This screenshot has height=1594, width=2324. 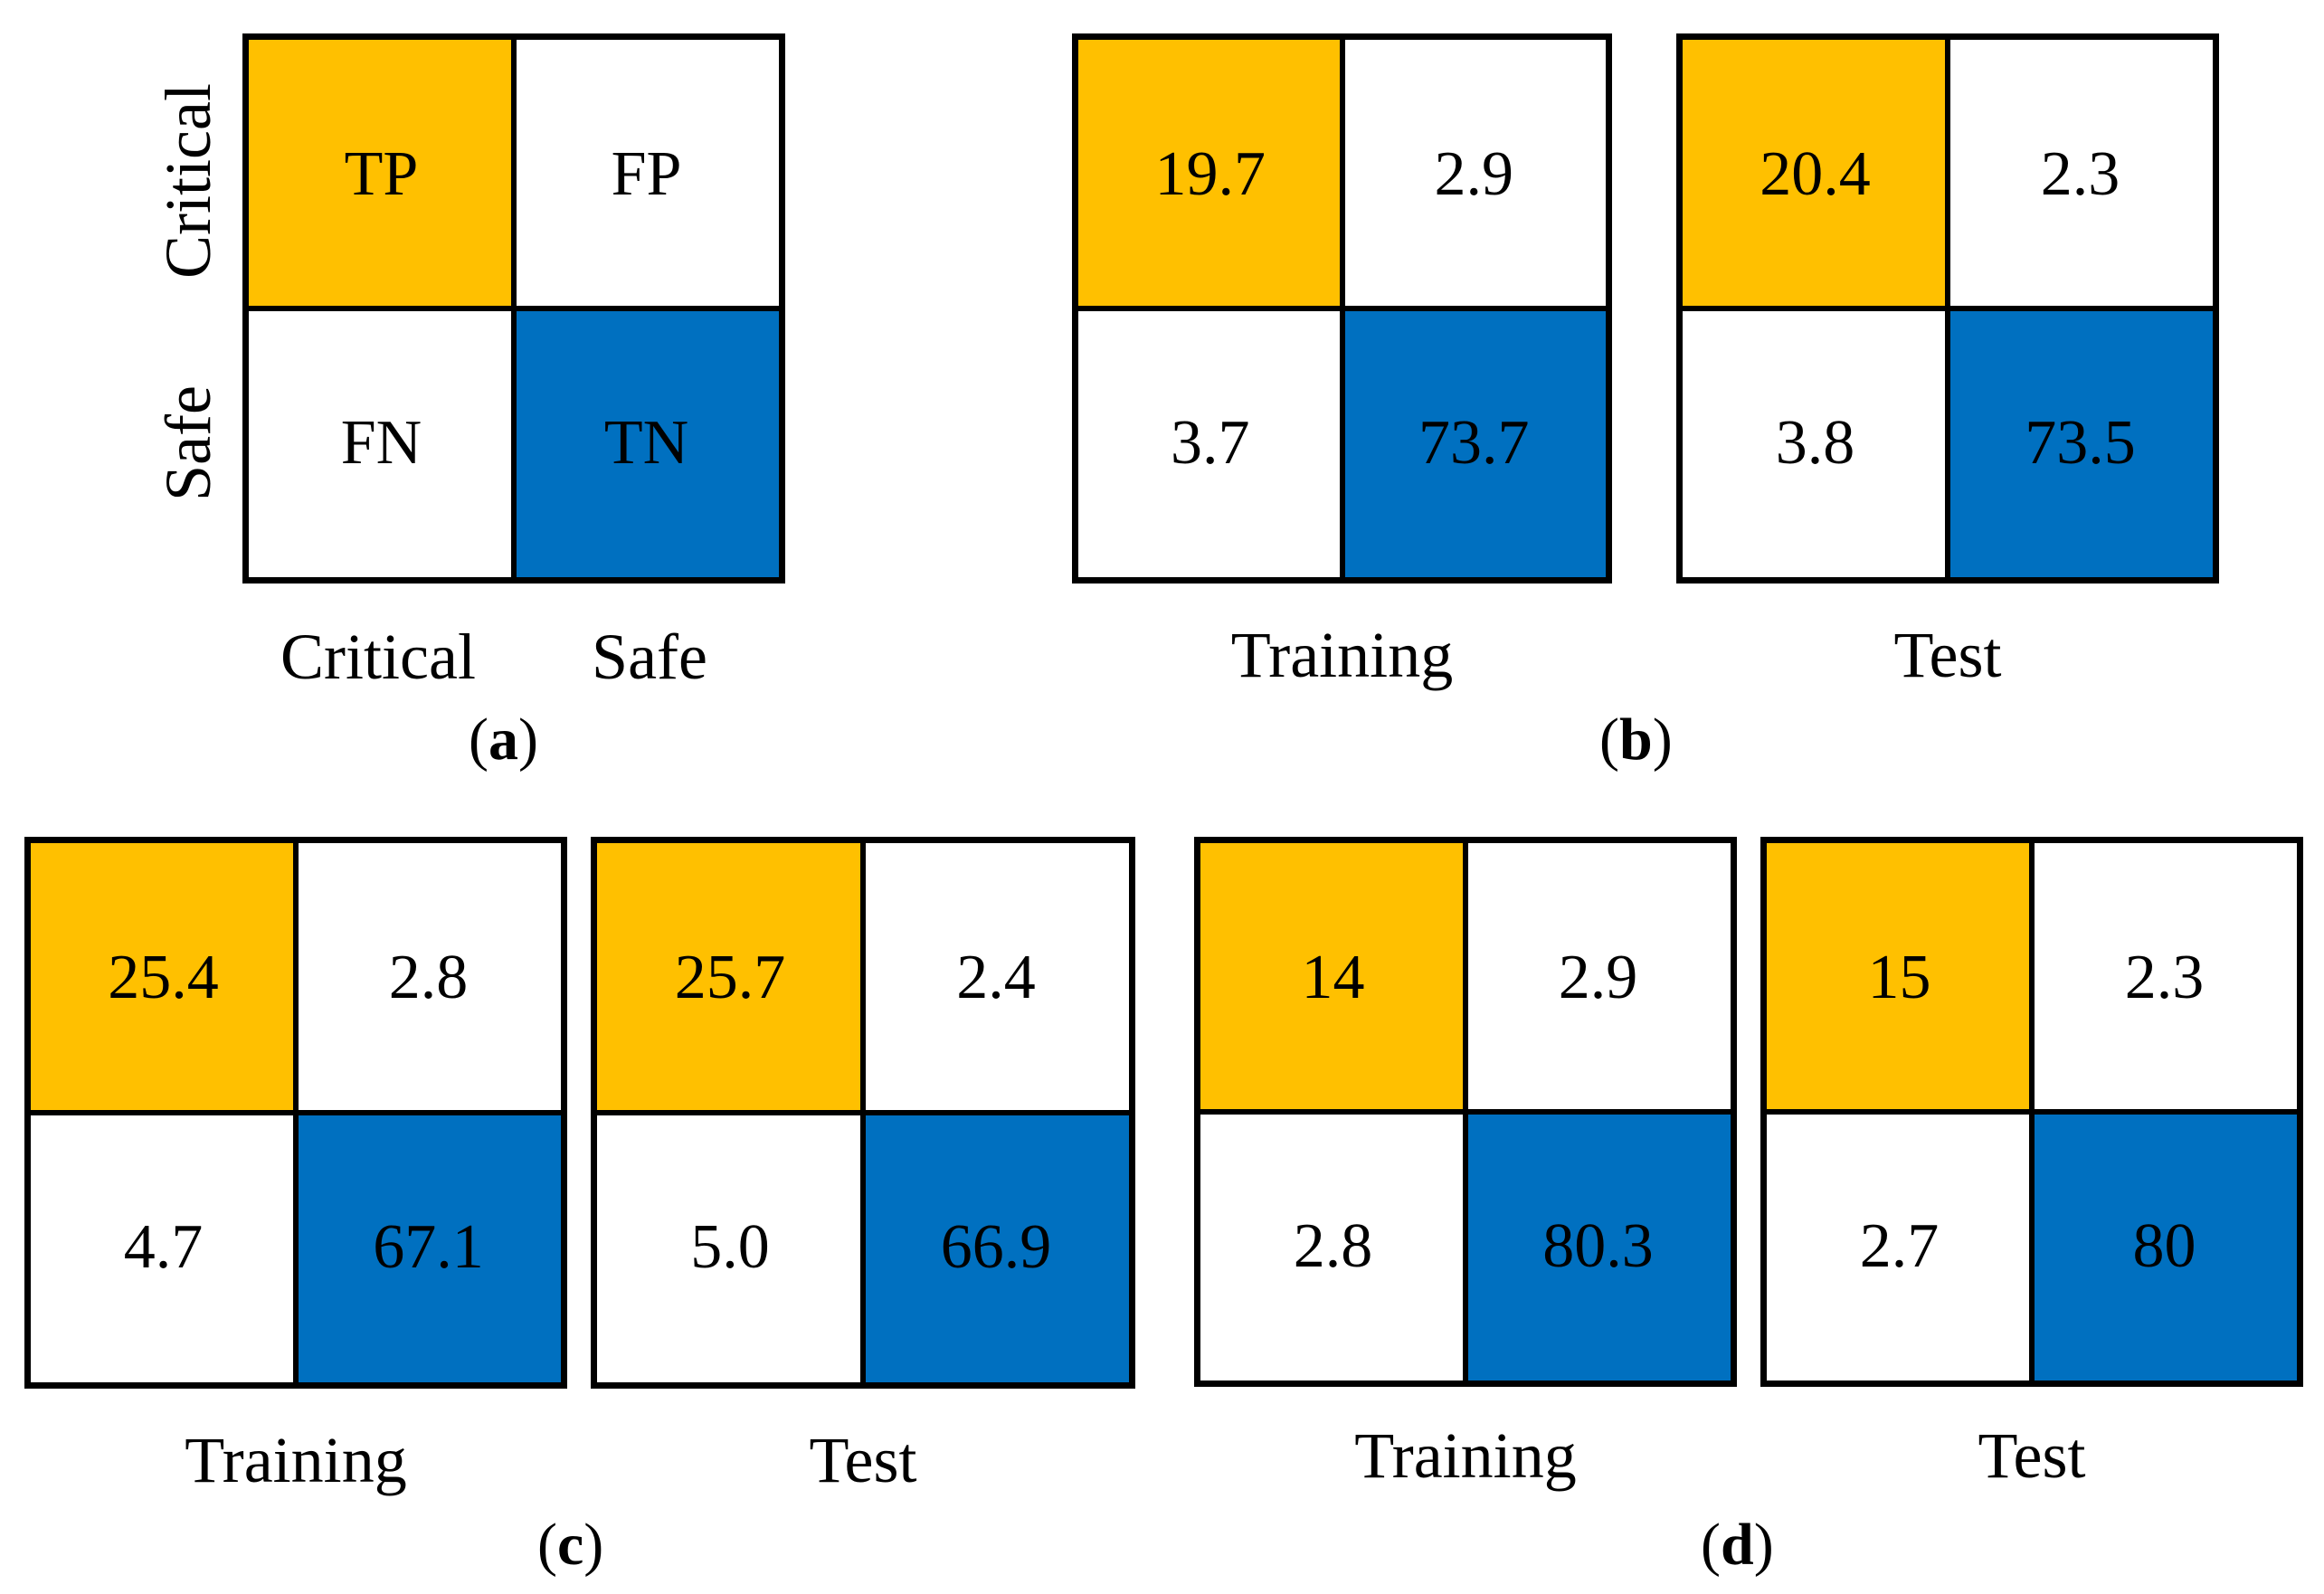 I want to click on matrix-a-legend: TP FP FN TN, so click(x=513, y=308).